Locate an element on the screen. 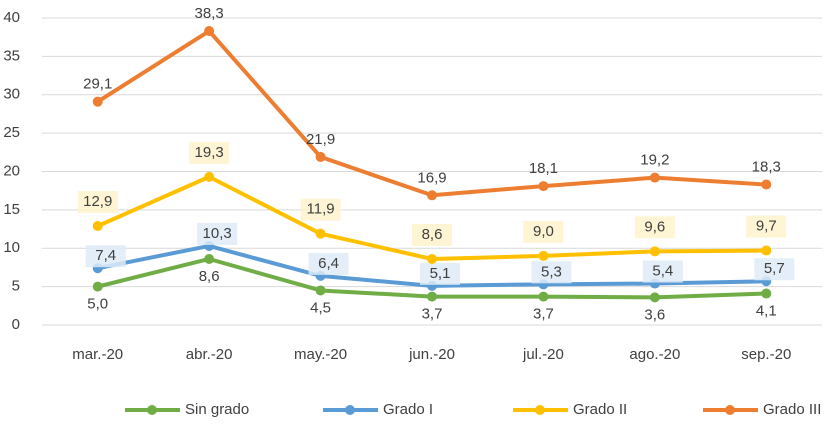 The height and width of the screenshot is (425, 825). legend-label: Grado III is located at coordinates (792, 409).